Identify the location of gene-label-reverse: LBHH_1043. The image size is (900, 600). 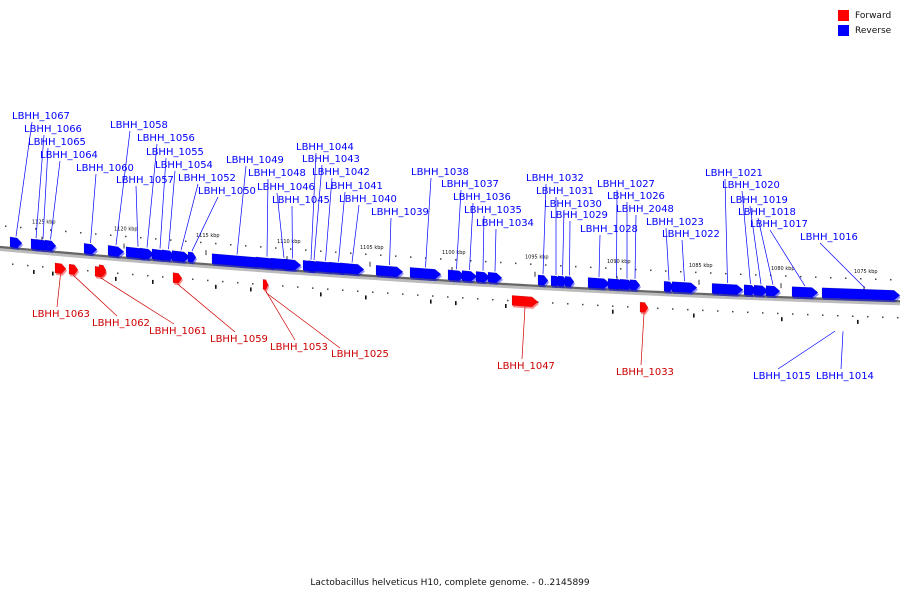
(331, 159).